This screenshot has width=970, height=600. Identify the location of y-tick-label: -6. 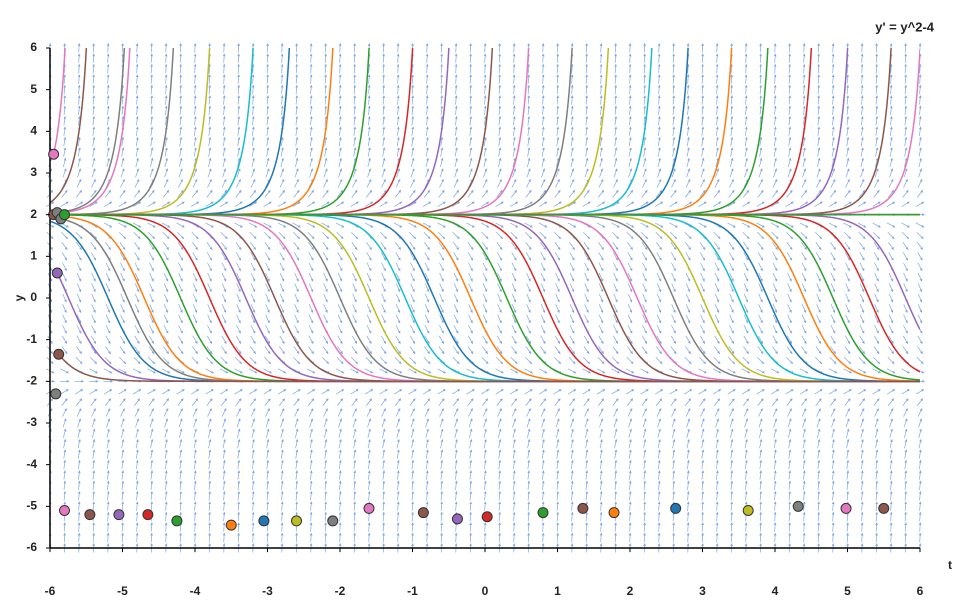
(31, 547).